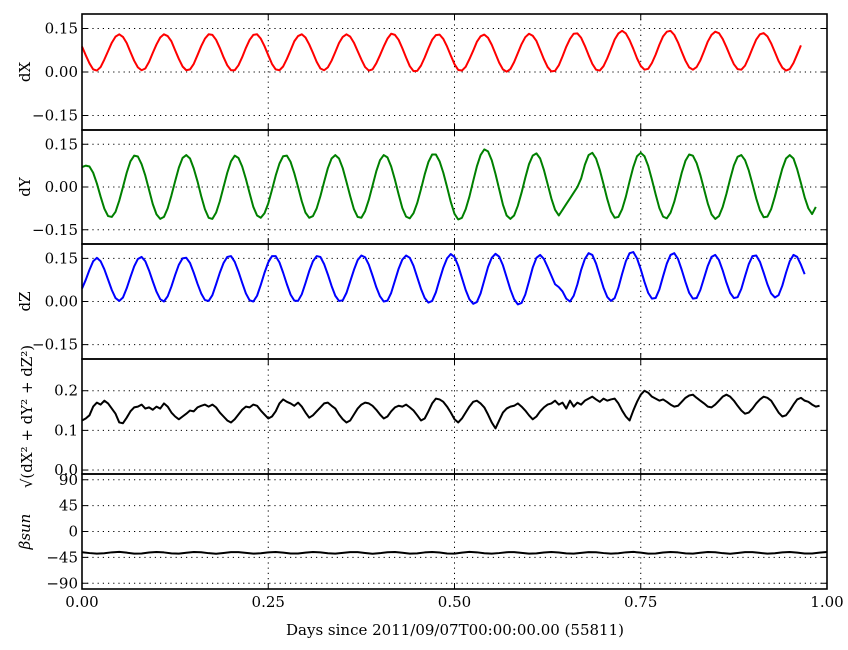 Image resolution: width=848 pixels, height=650 pixels. Describe the element at coordinates (826, 602) in the screenshot. I see `xtick-label-4: 1.00` at that location.